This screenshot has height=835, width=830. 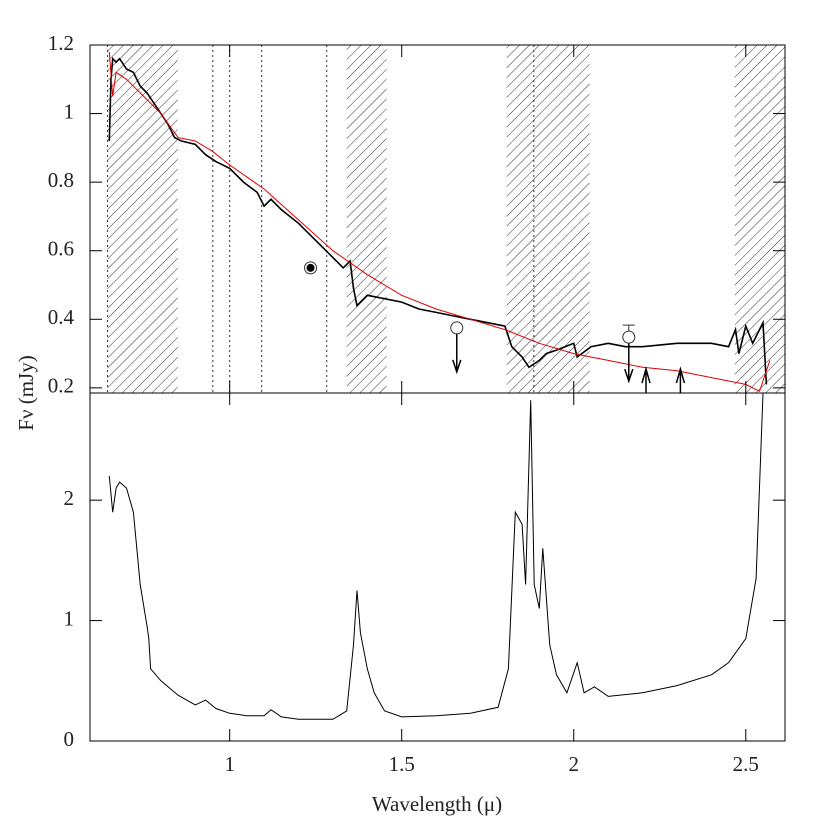 What do you see at coordinates (69, 498) in the screenshot?
I see `y-tick-label: 2` at bounding box center [69, 498].